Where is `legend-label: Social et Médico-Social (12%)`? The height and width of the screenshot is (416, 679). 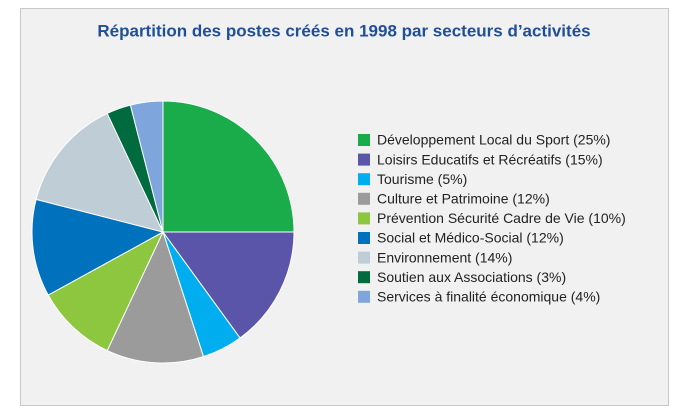
legend-label: Social et Médico-Social (12%) is located at coordinates (470, 238).